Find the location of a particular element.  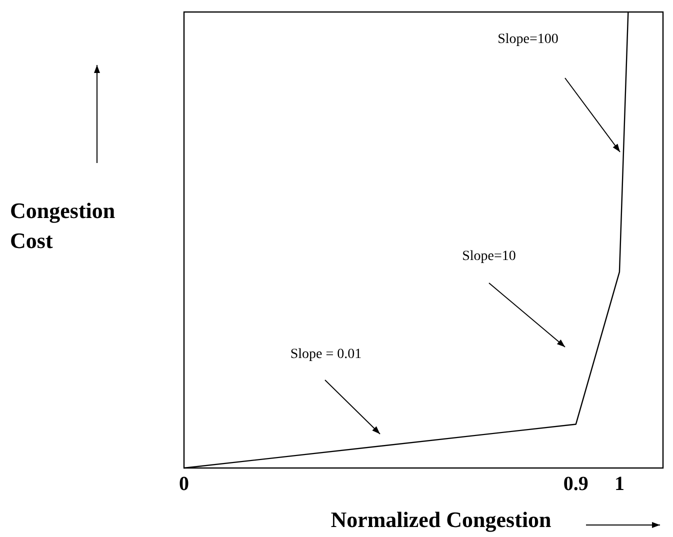

annotation: Slope=100 is located at coordinates (528, 39).